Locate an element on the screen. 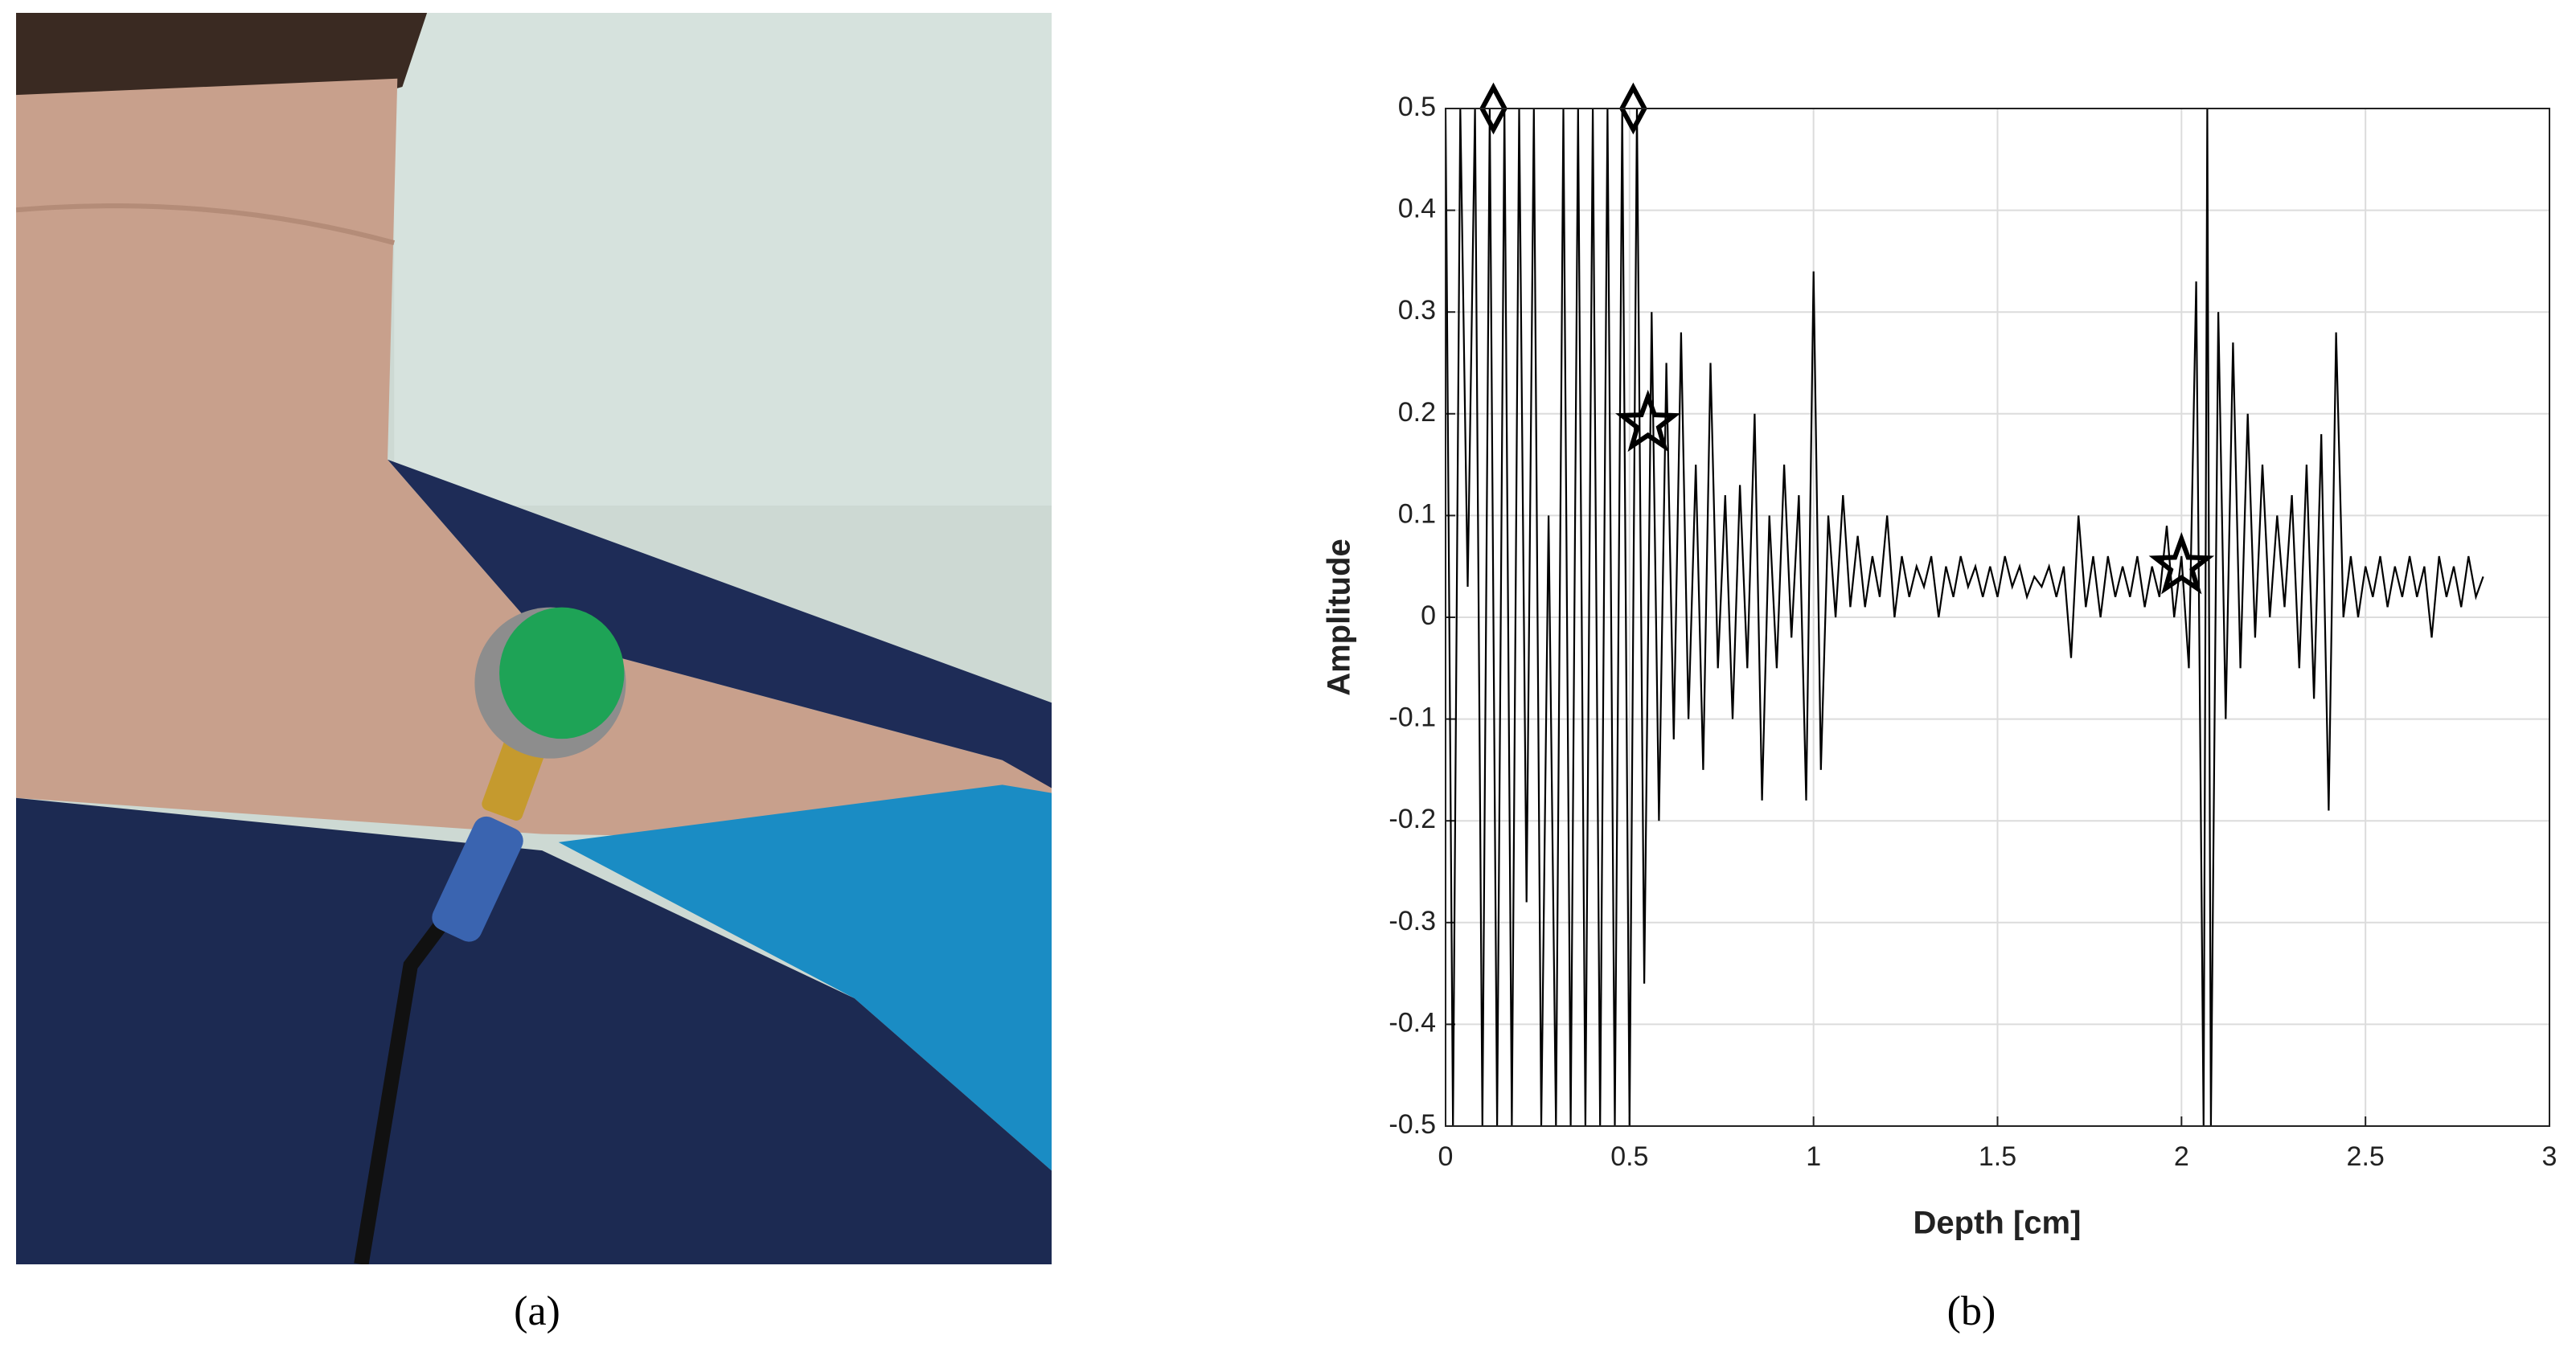 This screenshot has height=1364, width=2576. x-tick-label: 2.5 is located at coordinates (2366, 1156).